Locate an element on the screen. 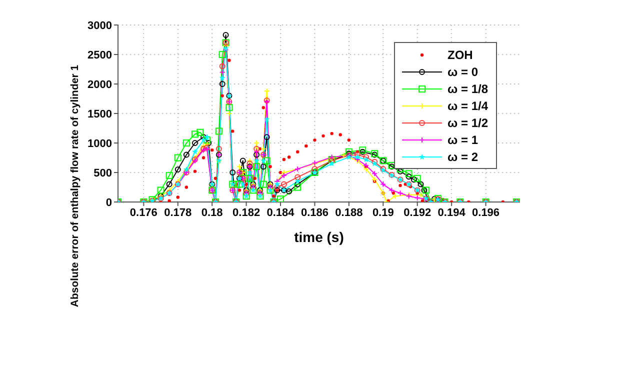  x-tick-label: 0.178 is located at coordinates (178, 212).